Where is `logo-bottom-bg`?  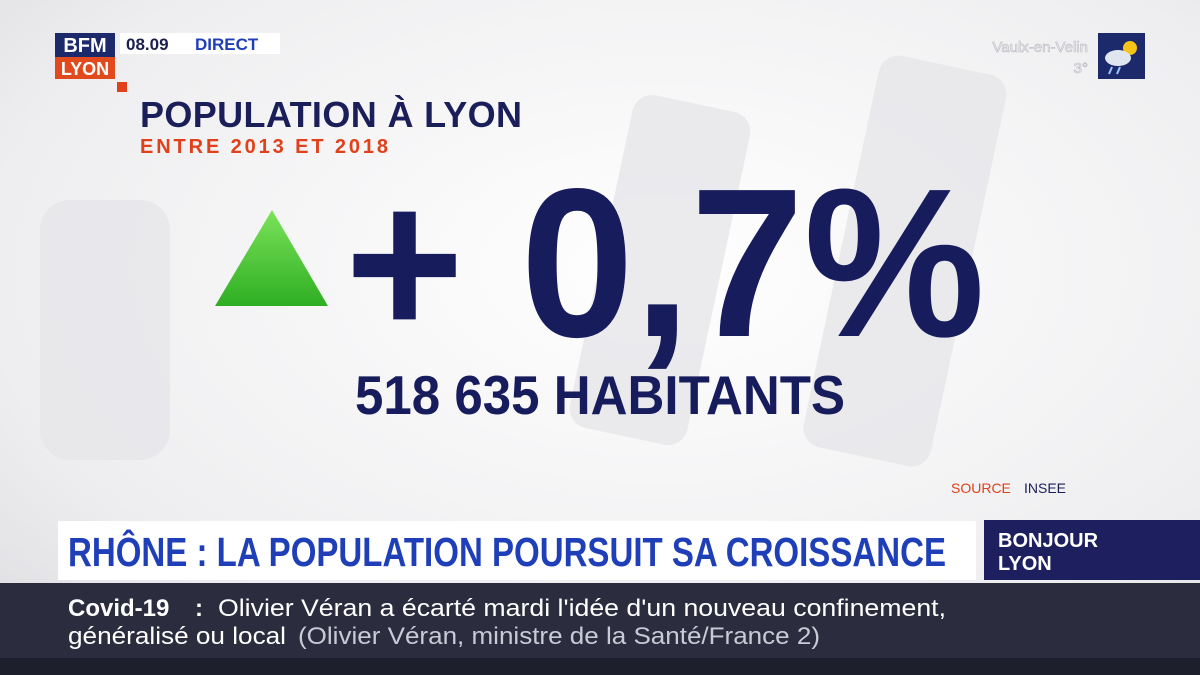 logo-bottom-bg is located at coordinates (85, 68).